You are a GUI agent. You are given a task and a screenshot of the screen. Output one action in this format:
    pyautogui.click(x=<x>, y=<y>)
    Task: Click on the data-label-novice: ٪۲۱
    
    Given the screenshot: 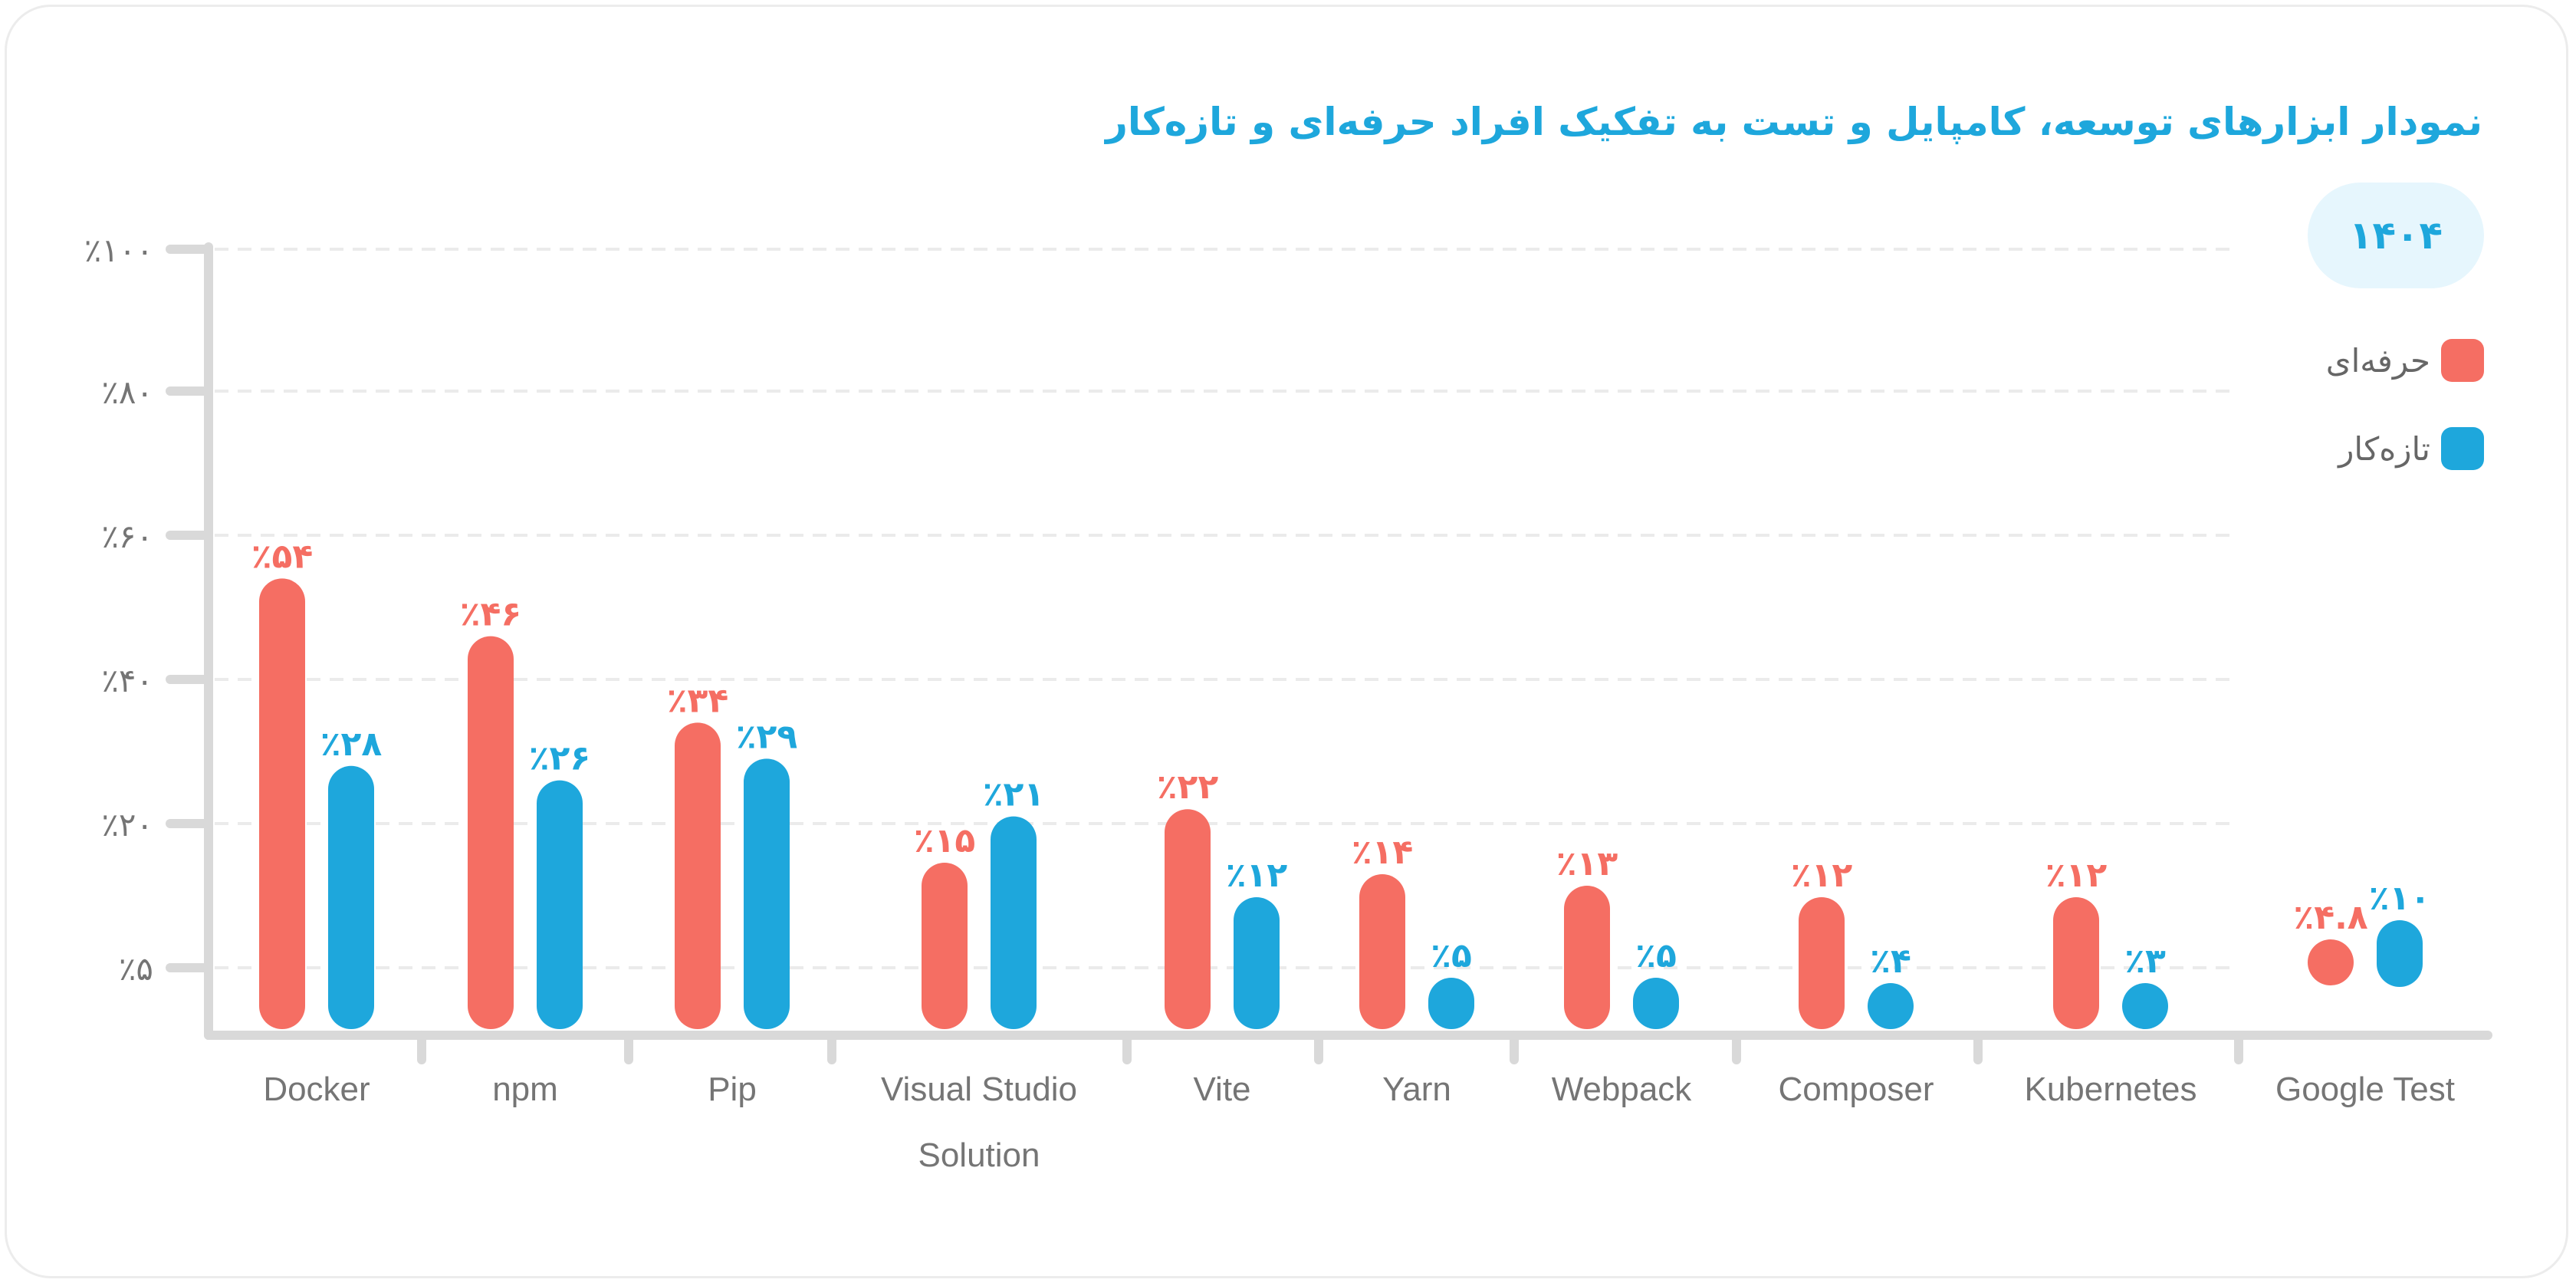 What is the action you would take?
    pyautogui.click(x=1014, y=794)
    